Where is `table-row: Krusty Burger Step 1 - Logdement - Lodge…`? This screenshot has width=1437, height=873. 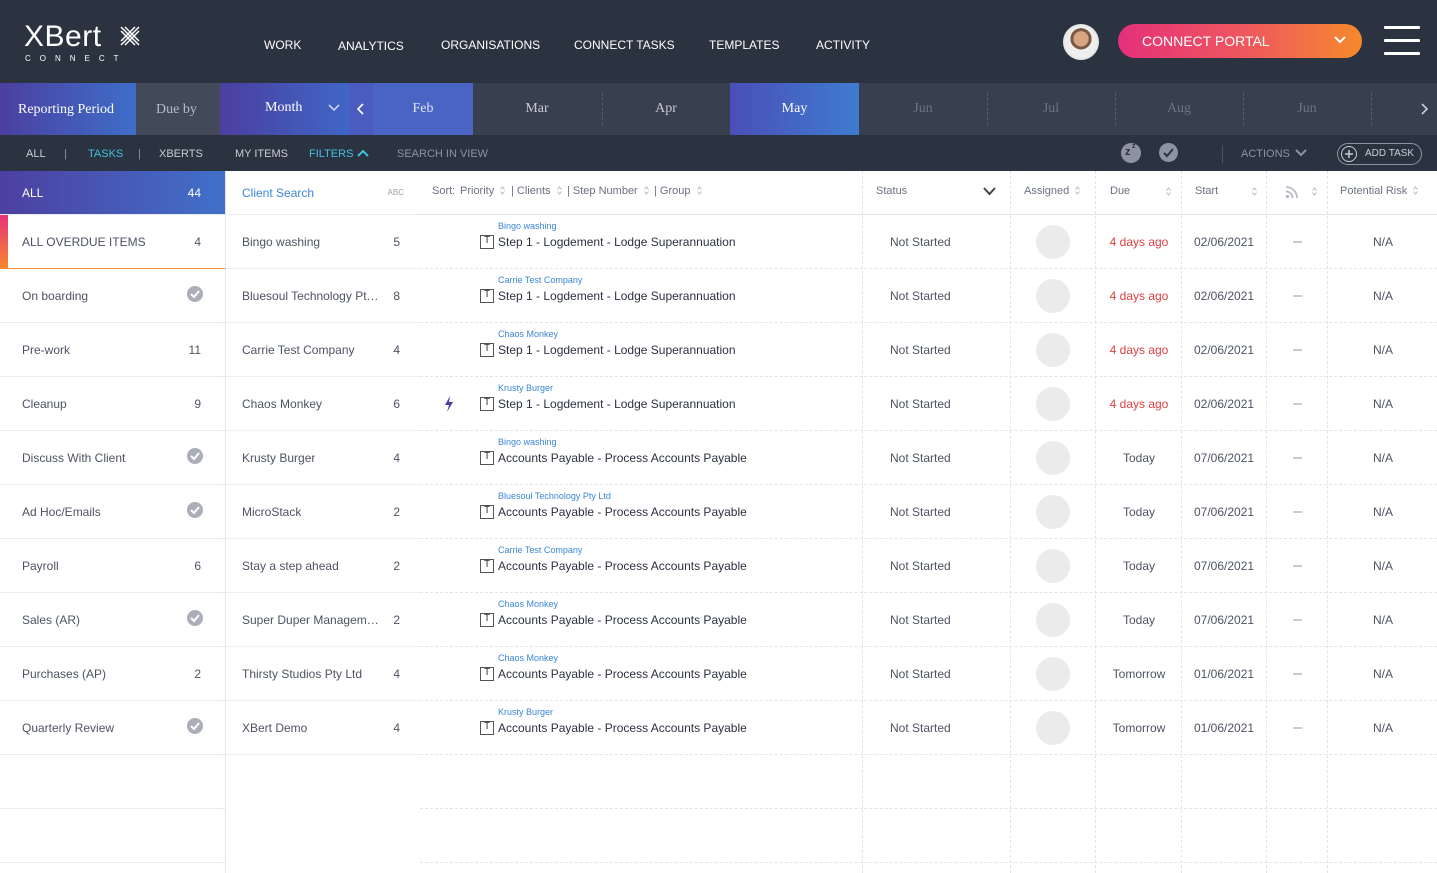 table-row: Krusty Burger Step 1 - Logdement - Lodge… is located at coordinates (928, 404).